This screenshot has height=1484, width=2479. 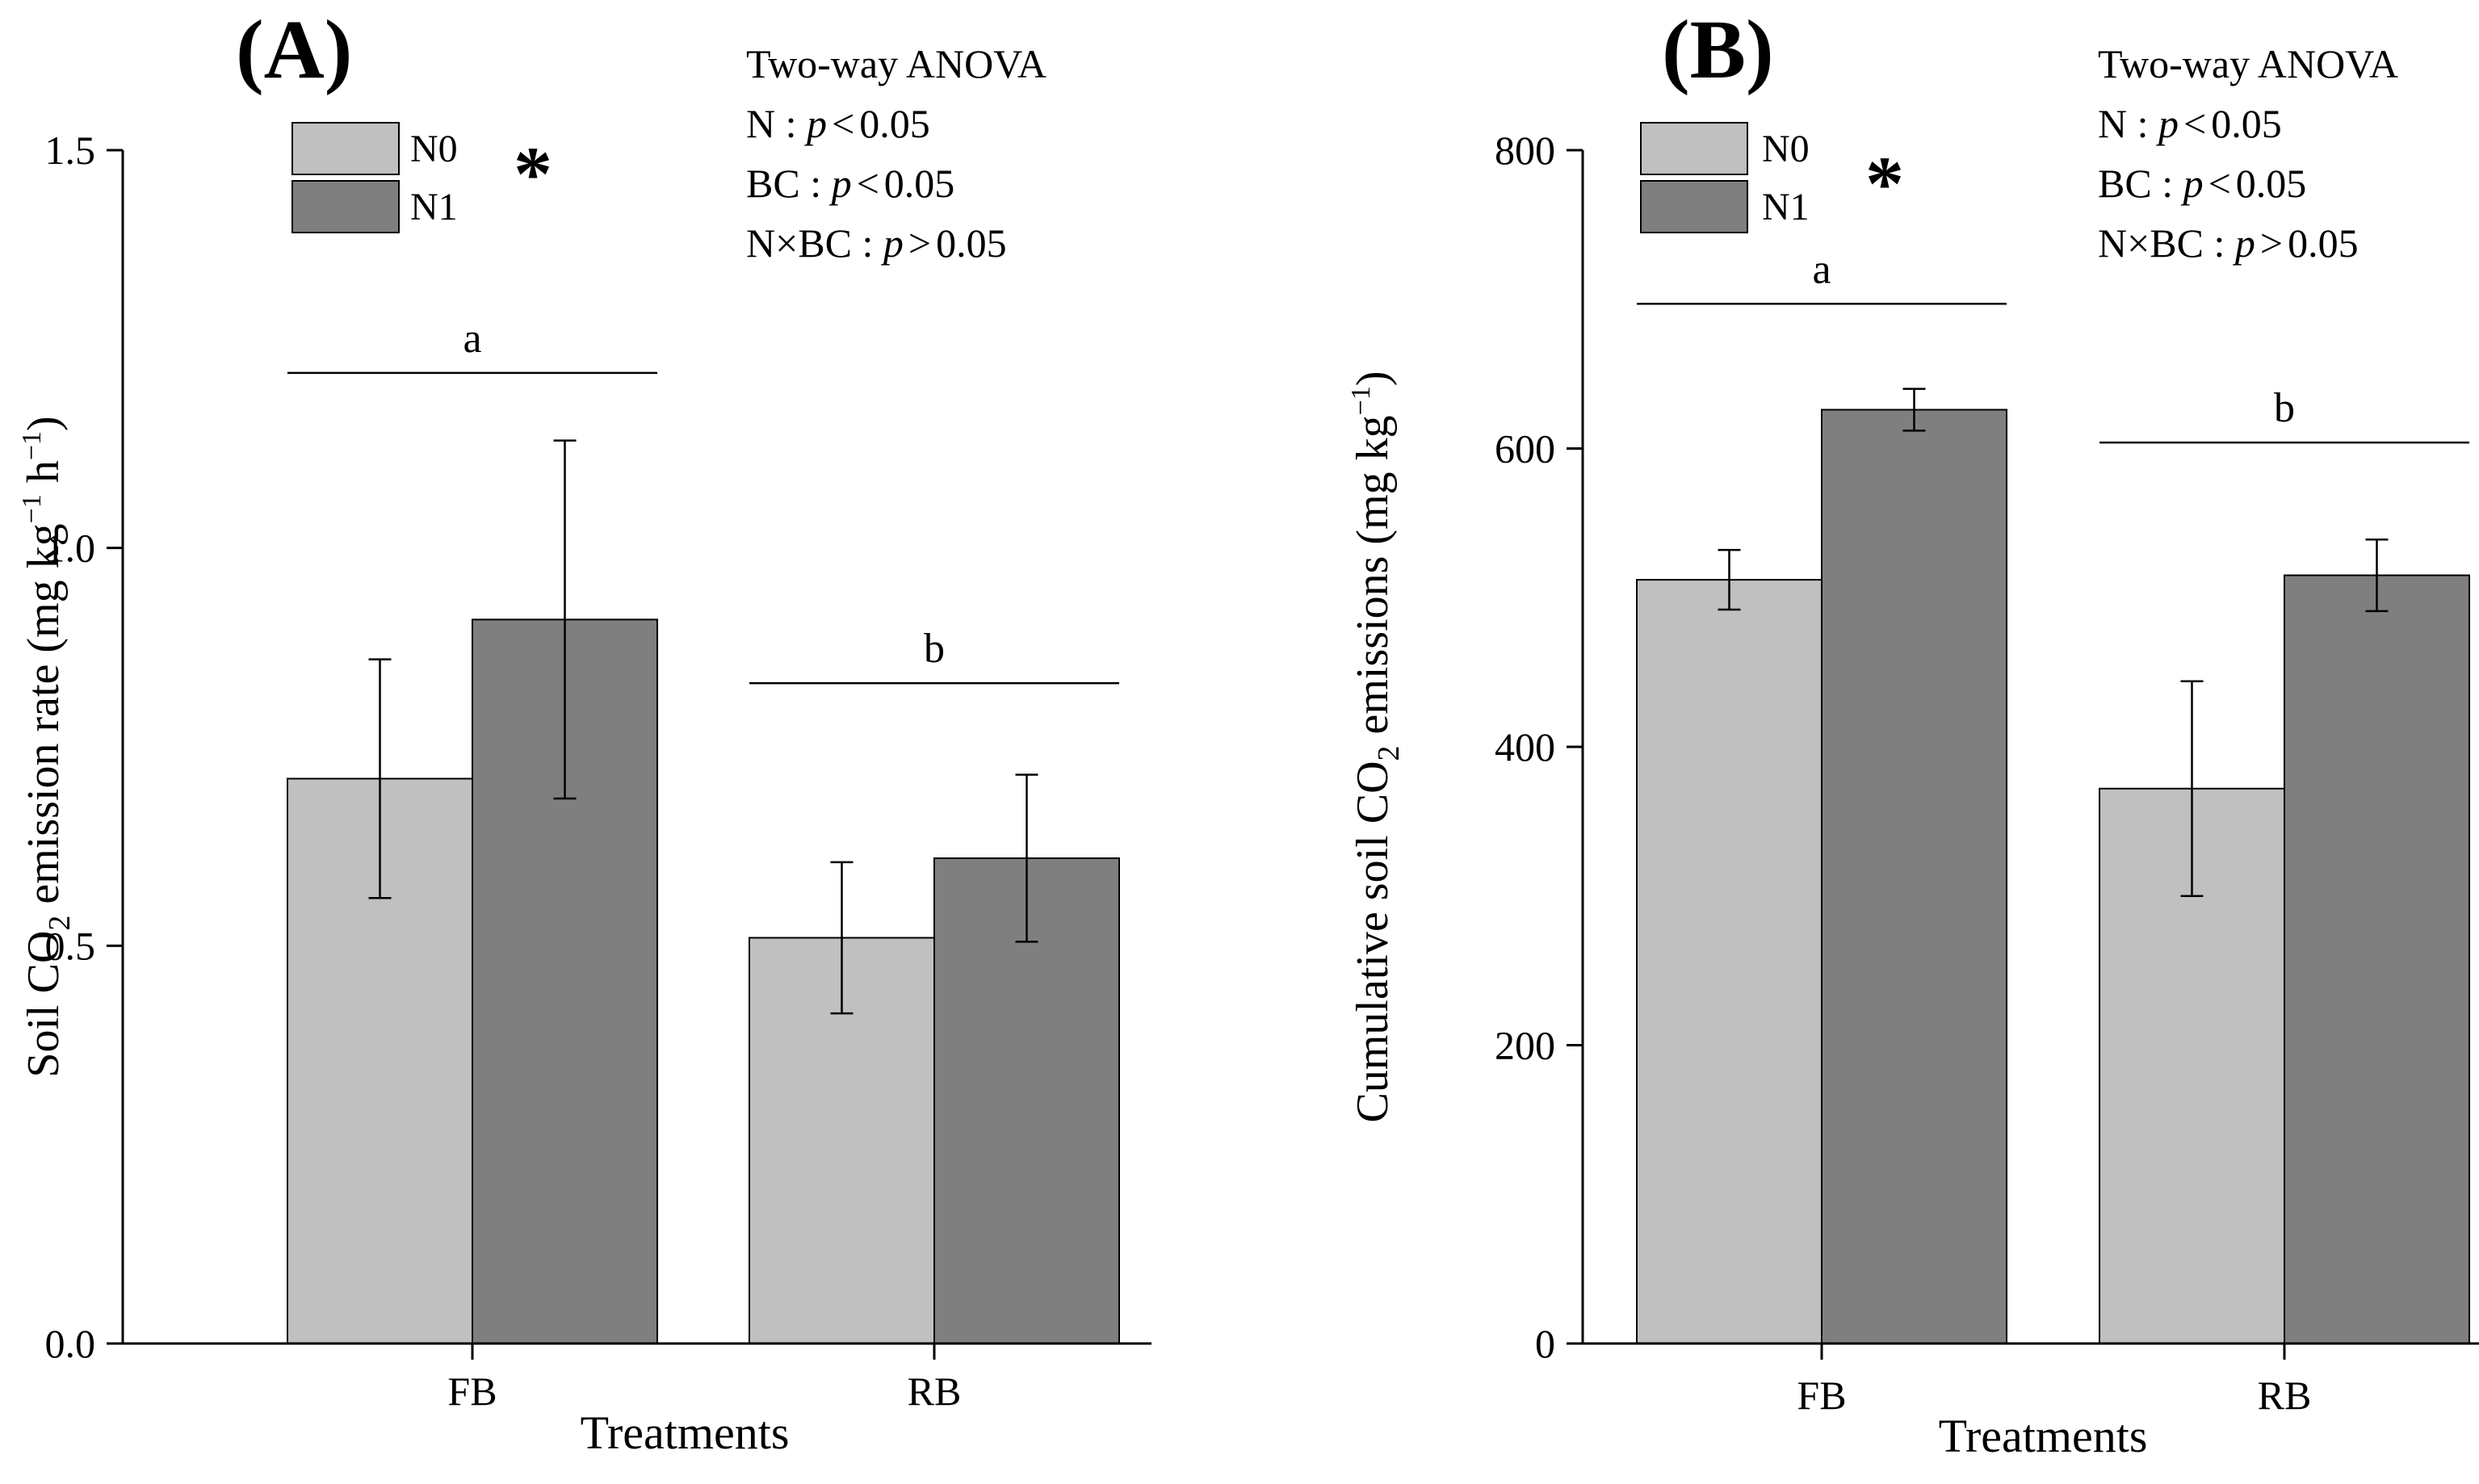 What do you see at coordinates (1525, 449) in the screenshot?
I see `y-tick-label: 600` at bounding box center [1525, 449].